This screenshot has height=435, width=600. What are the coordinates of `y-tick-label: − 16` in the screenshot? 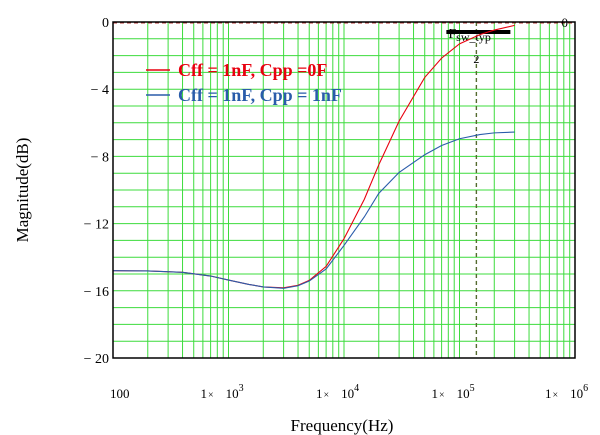 It's located at (96, 292).